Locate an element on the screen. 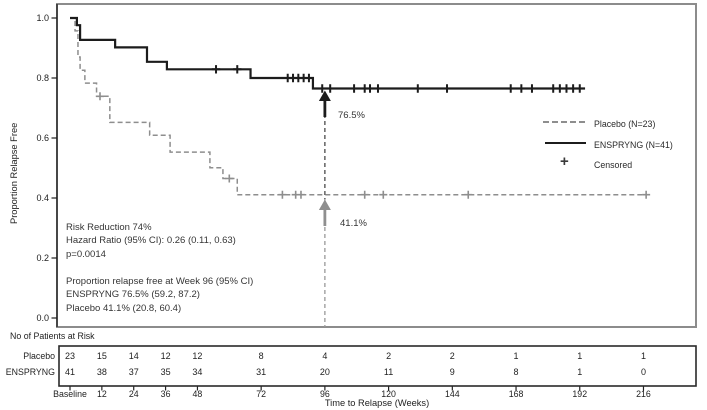  hazard-ratio-text: Hazard Ratio (95% CI): 0.26 (0.11, 0.63) is located at coordinates (151, 241).